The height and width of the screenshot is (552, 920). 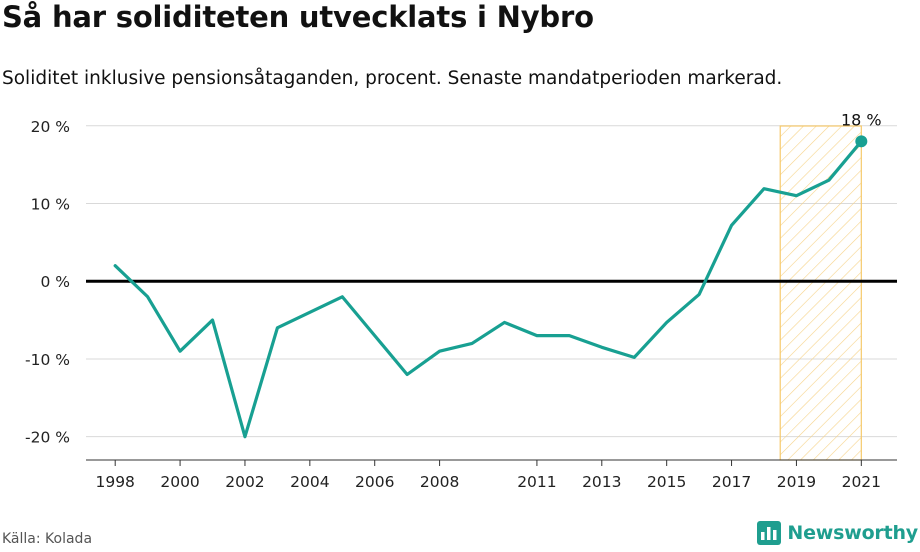 I want to click on x-tick-label: 2017, so click(x=731, y=482).